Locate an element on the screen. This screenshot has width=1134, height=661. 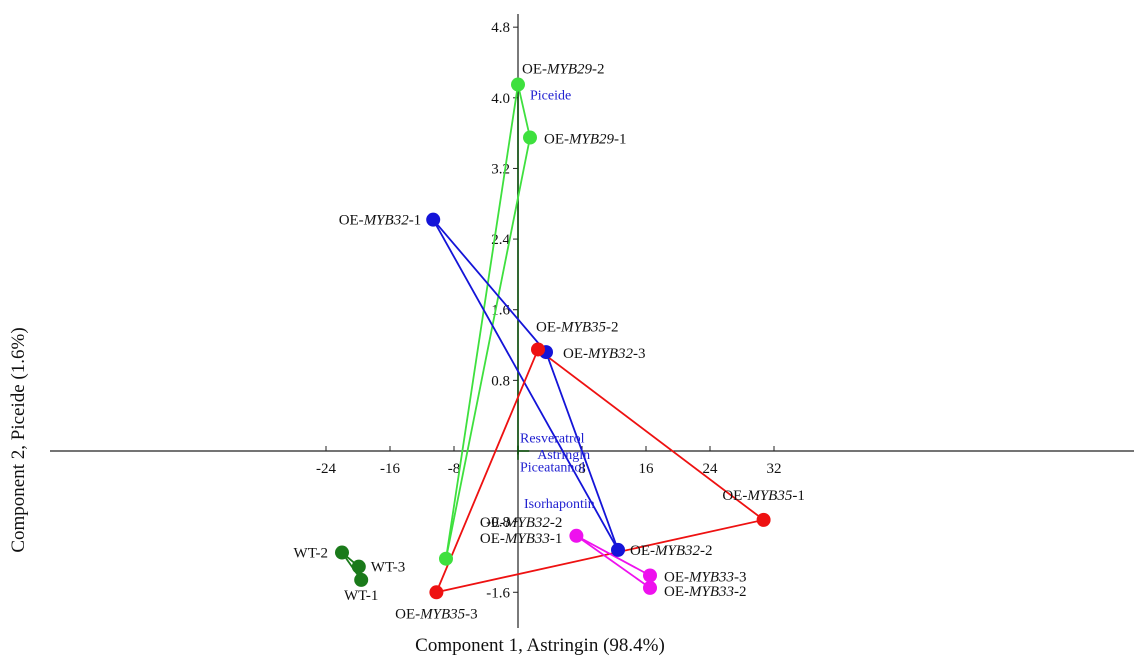
y-tick-label: 4.0 is located at coordinates (500, 99).